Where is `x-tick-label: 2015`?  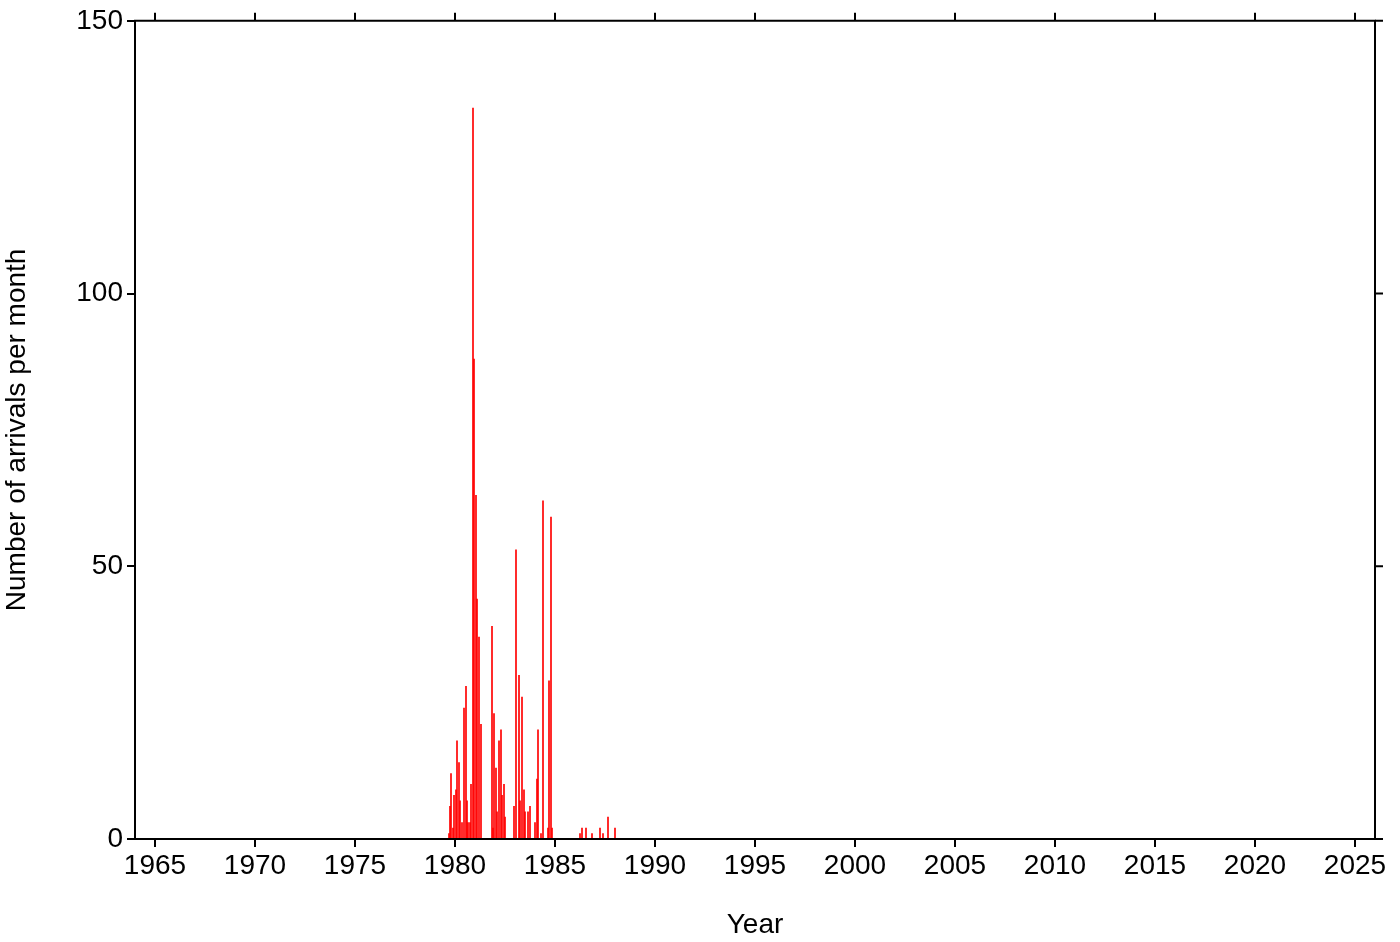 x-tick-label: 2015 is located at coordinates (1155, 864).